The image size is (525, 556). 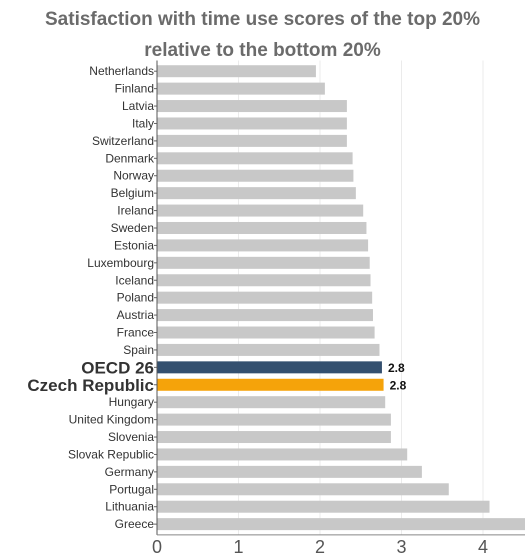 I want to click on category-label-24: Portugal, so click(x=131, y=489).